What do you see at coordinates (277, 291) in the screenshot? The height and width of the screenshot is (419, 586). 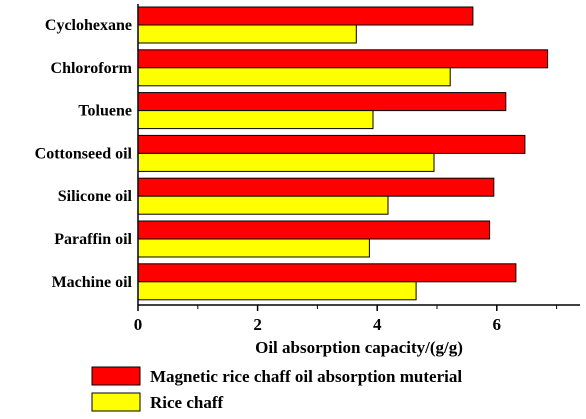 I see `bar-machine-oil-rice-chaff` at bounding box center [277, 291].